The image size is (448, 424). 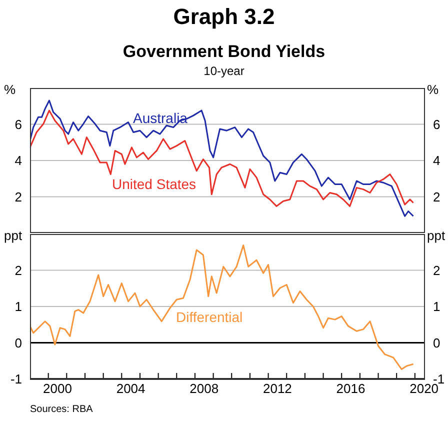 What do you see at coordinates (18, 306) in the screenshot?
I see `y-tick-label: 1` at bounding box center [18, 306].